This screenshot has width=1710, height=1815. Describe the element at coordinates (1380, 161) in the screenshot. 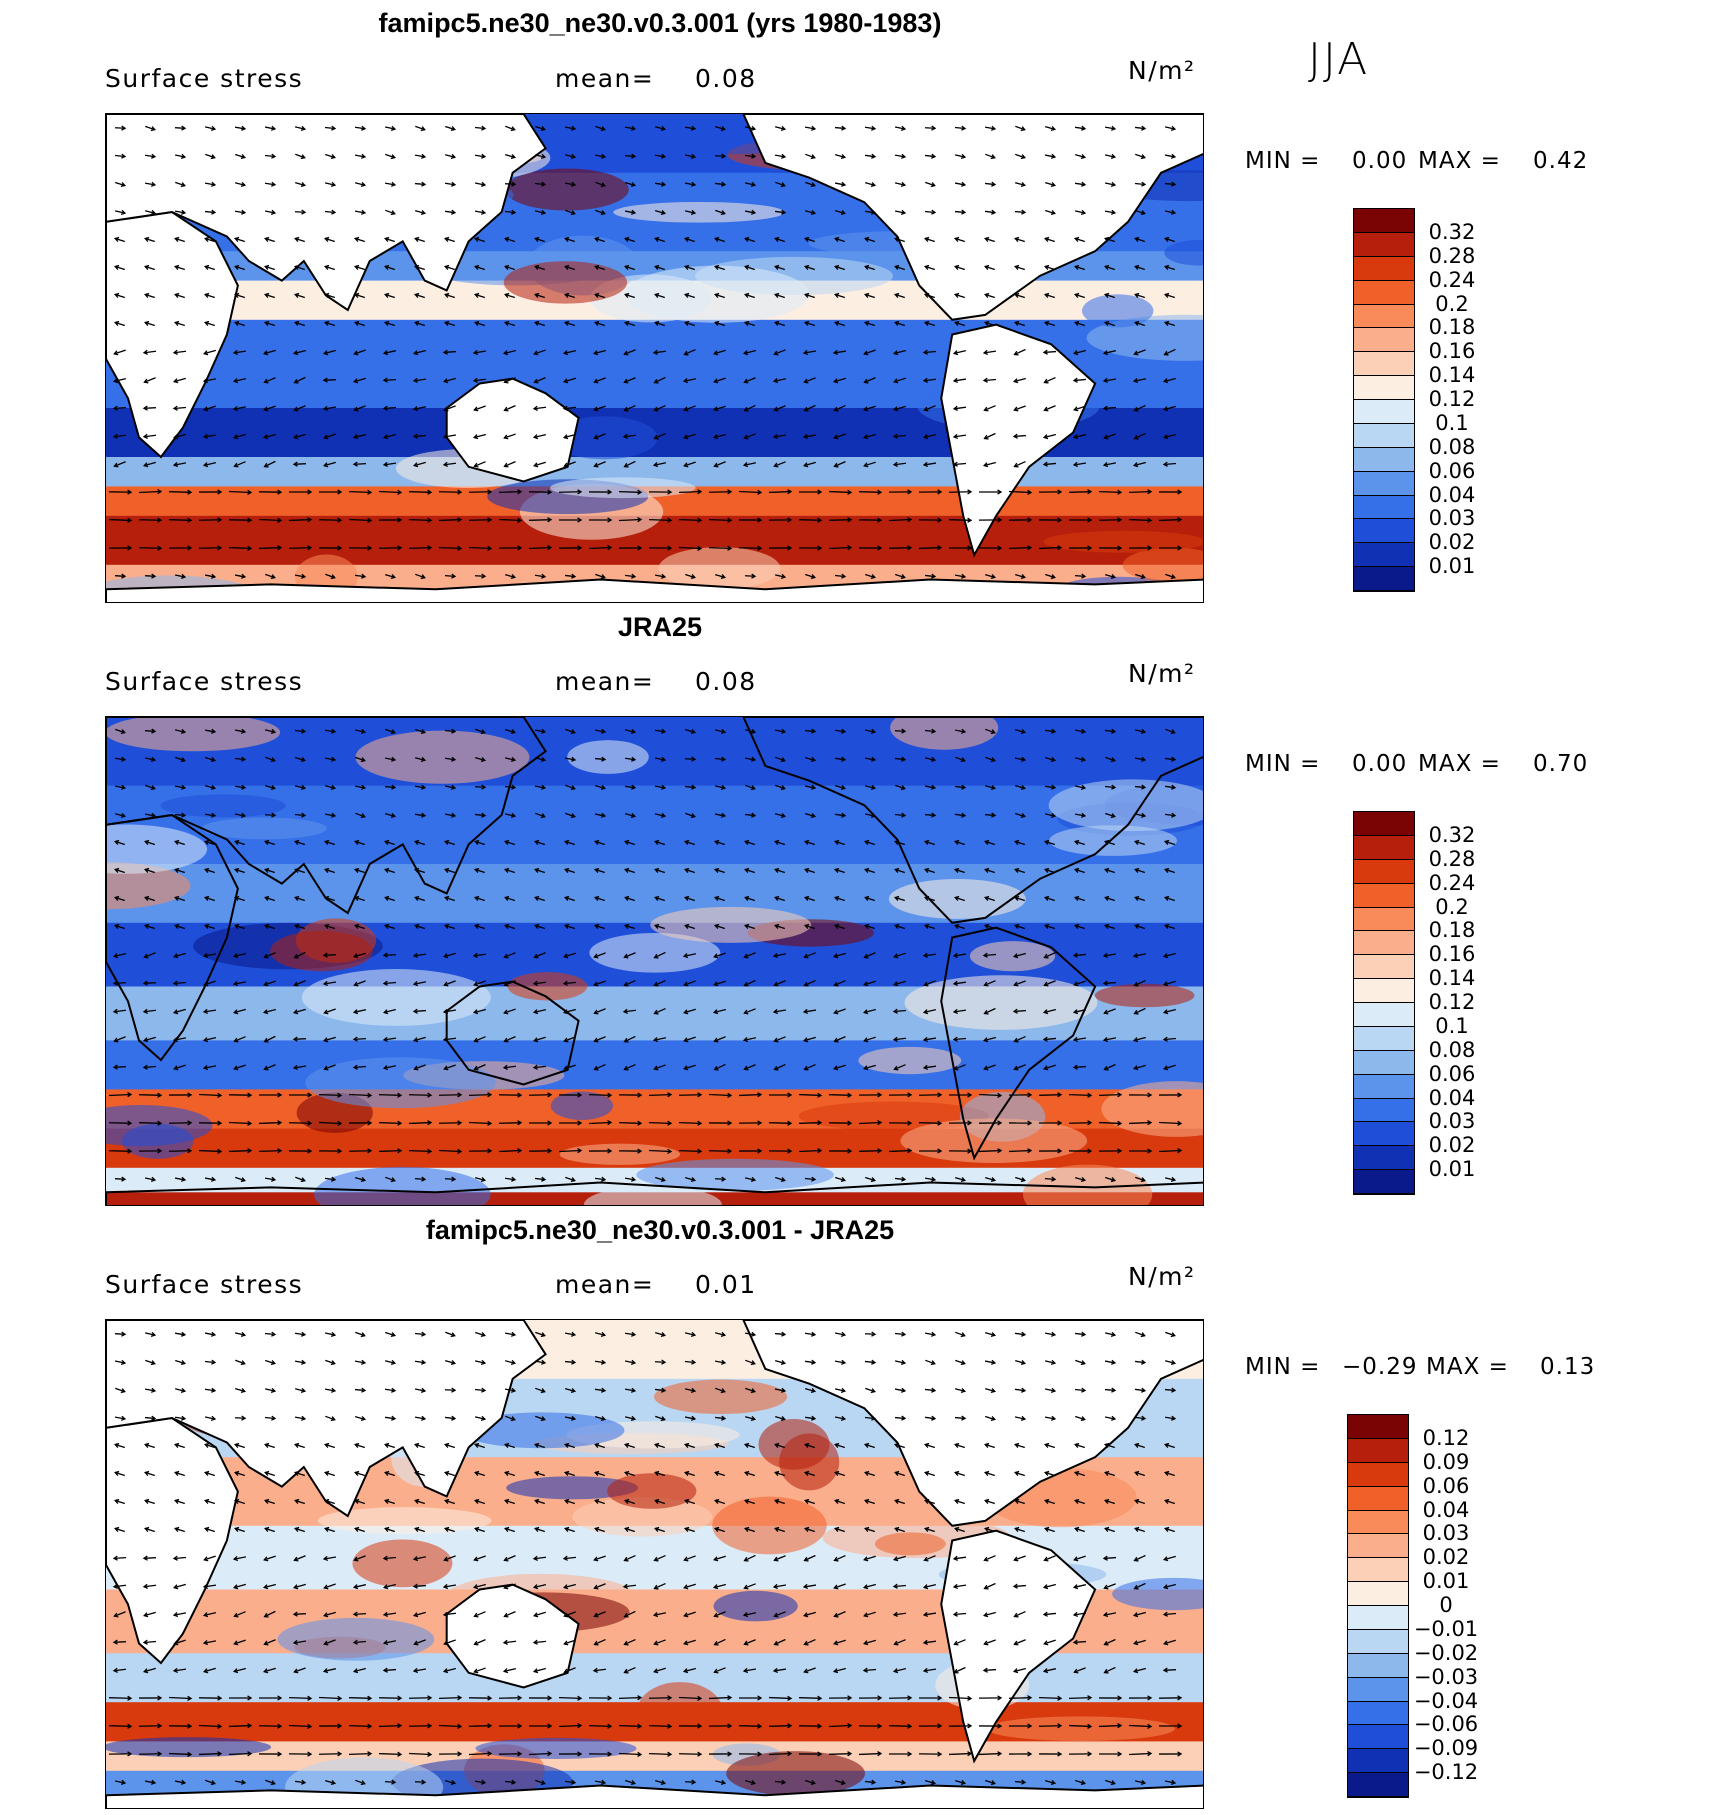

I see `min-value: 0.00` at that location.